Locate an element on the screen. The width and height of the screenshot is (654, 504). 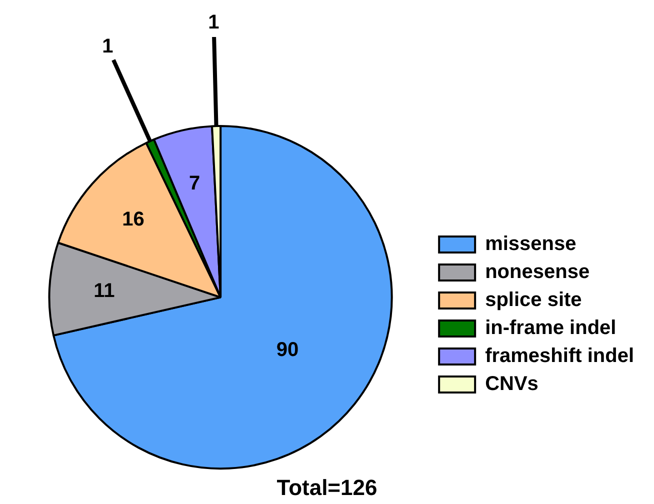
legend-label: frameshift indel is located at coordinates (559, 356).